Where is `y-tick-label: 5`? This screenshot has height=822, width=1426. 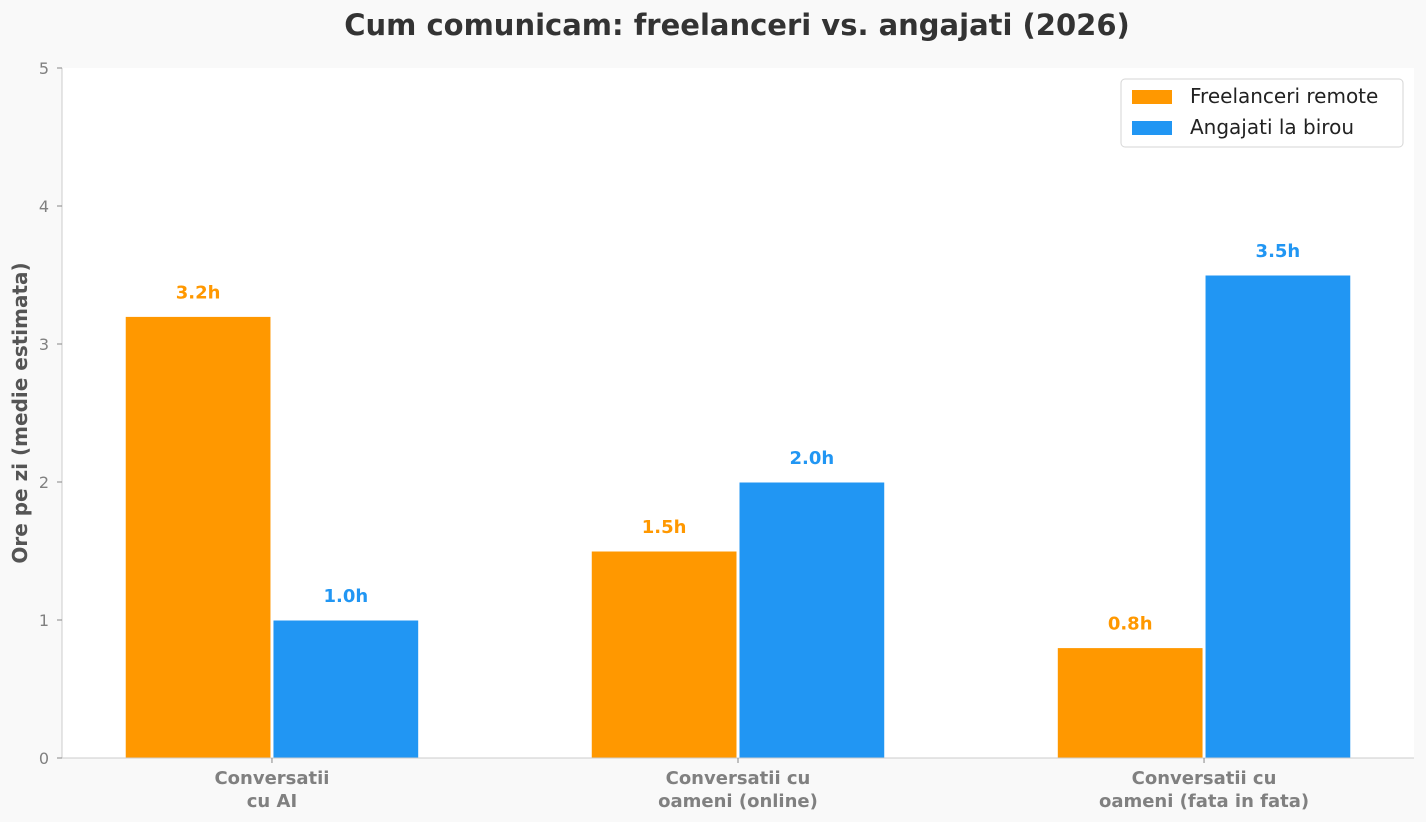
y-tick-label: 5 is located at coordinates (44, 68).